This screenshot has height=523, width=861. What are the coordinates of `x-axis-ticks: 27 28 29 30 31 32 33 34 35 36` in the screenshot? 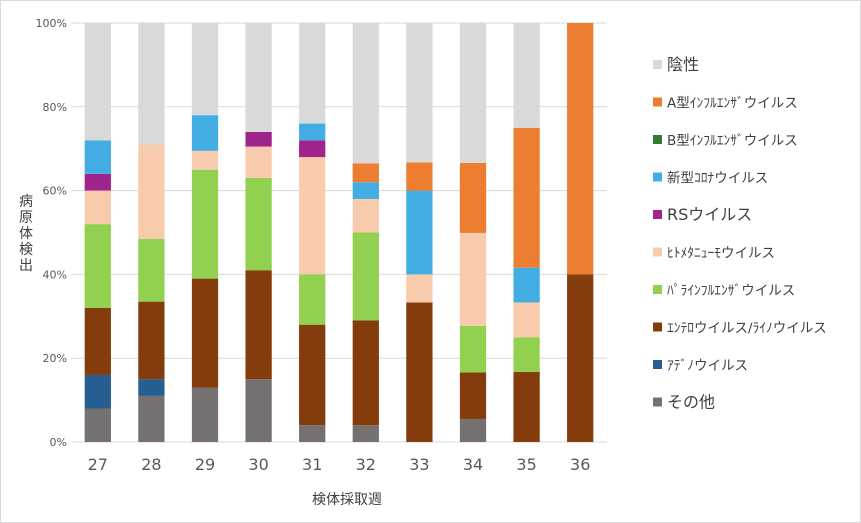 It's located at (339, 464).